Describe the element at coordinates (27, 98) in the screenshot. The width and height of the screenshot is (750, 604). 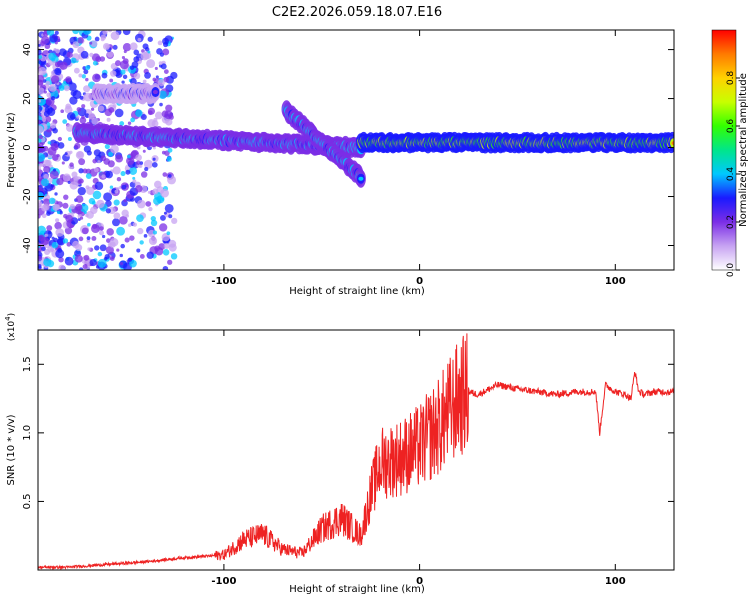
I see `y-tick-label: 20` at that location.